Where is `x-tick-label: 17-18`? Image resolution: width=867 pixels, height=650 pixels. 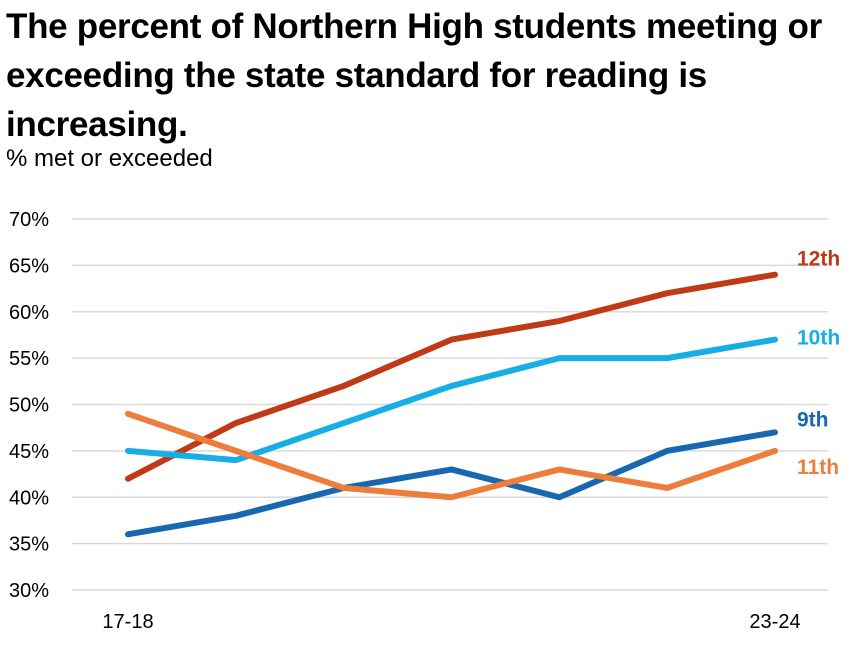
x-tick-label: 17-18 is located at coordinates (127, 622).